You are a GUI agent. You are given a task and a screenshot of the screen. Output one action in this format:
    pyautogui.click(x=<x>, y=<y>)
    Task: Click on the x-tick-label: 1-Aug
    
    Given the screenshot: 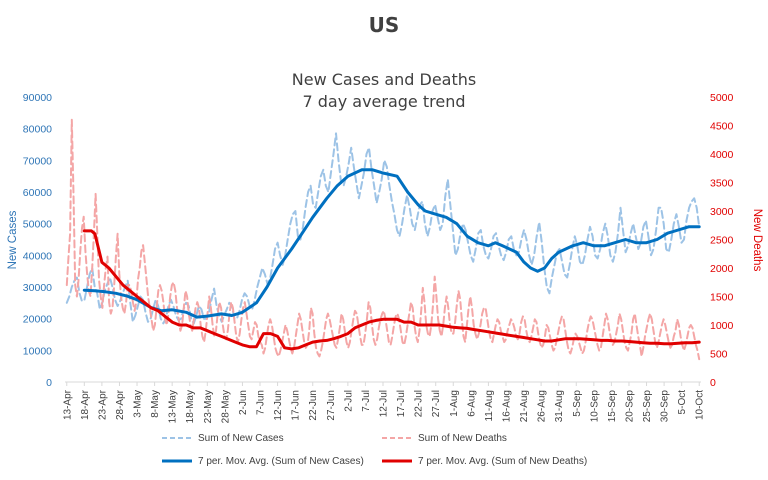 What is the action you would take?
    pyautogui.click(x=454, y=403)
    